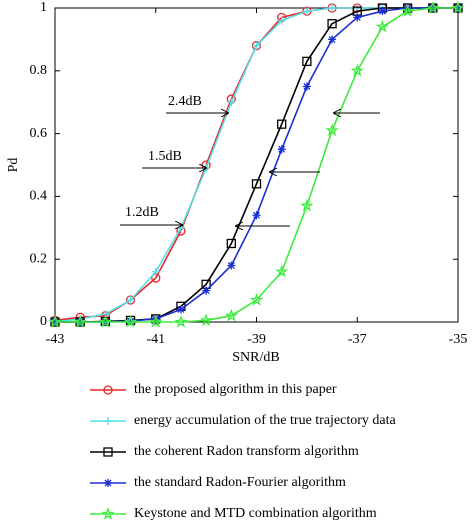 The height and width of the screenshot is (526, 474). What do you see at coordinates (458, 339) in the screenshot?
I see `x-tick-label: -35` at bounding box center [458, 339].